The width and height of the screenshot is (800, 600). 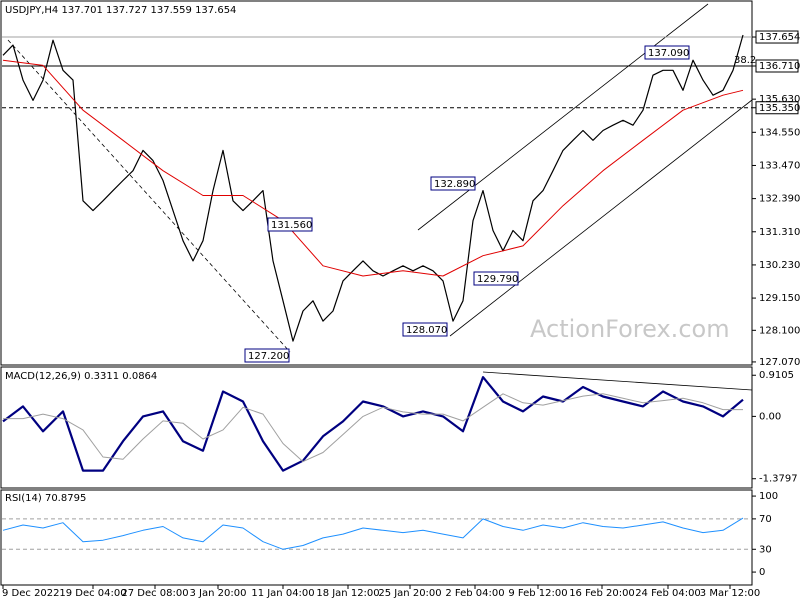 What do you see at coordinates (779, 199) in the screenshot?
I see `y-tick-label: 132.390` at bounding box center [779, 199].